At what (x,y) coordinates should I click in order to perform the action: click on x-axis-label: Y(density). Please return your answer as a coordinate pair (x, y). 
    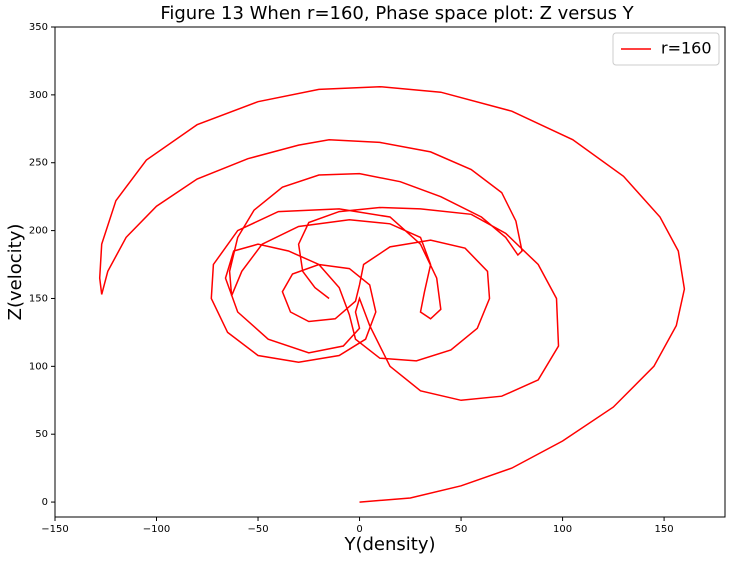
    Looking at the image, I should click on (389, 544).